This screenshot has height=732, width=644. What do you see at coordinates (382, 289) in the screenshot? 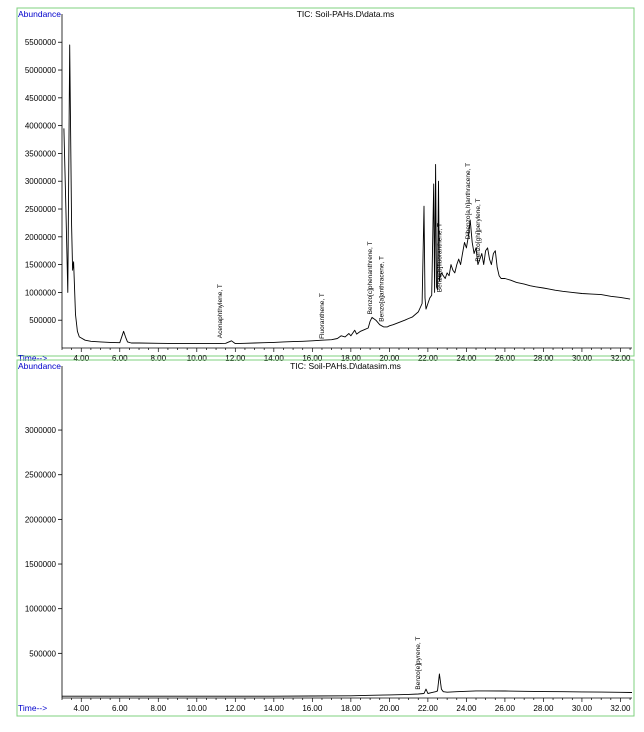
I see `peak-annotation: Benzo[a]anthracene, T` at bounding box center [382, 289].